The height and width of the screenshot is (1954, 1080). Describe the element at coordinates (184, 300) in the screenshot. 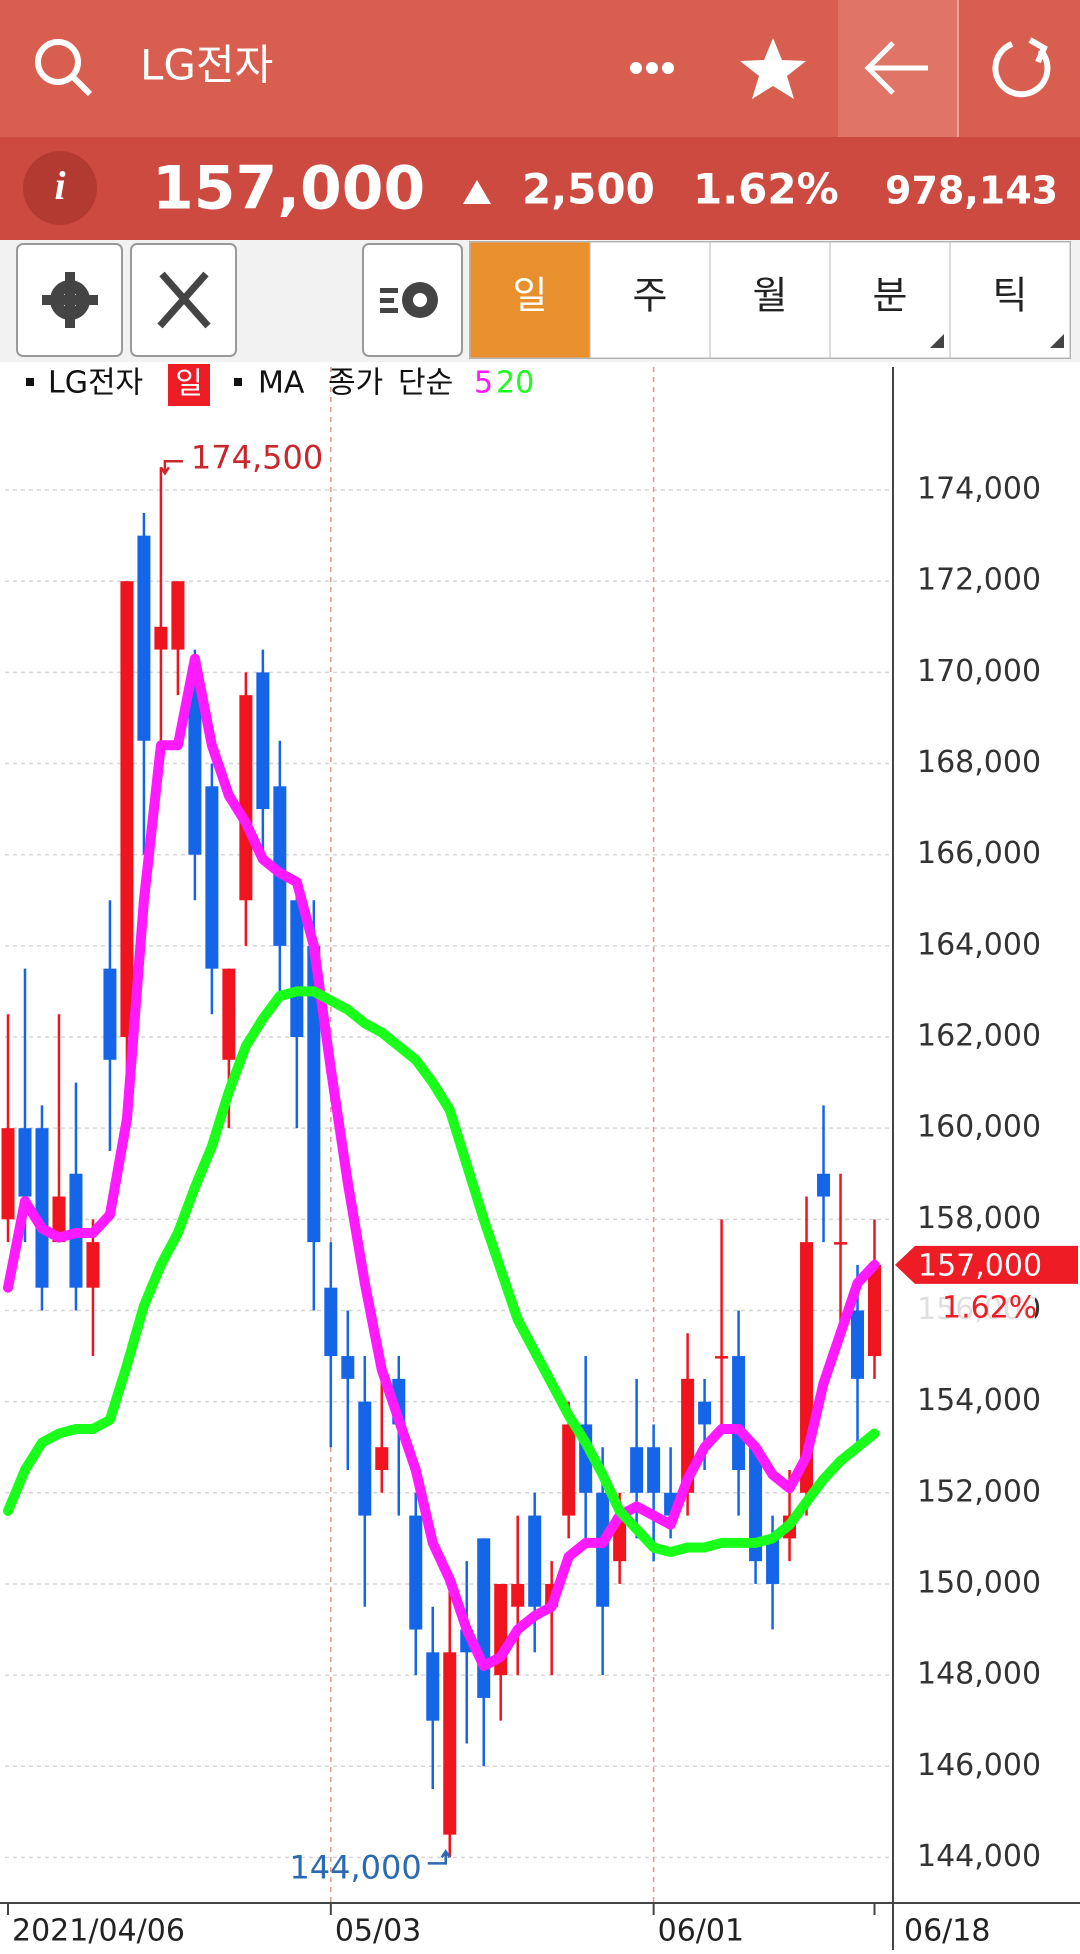

I see `tools-icon` at that location.